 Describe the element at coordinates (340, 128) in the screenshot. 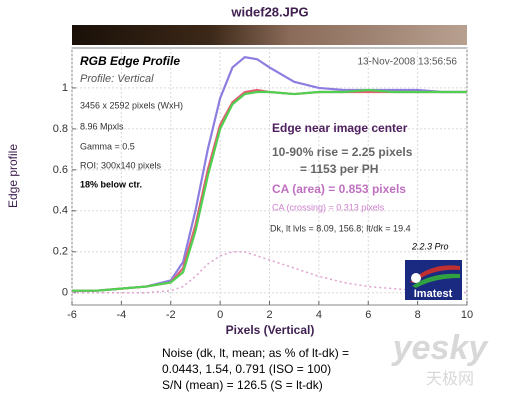

I see `result-heading: Edge near image center` at that location.